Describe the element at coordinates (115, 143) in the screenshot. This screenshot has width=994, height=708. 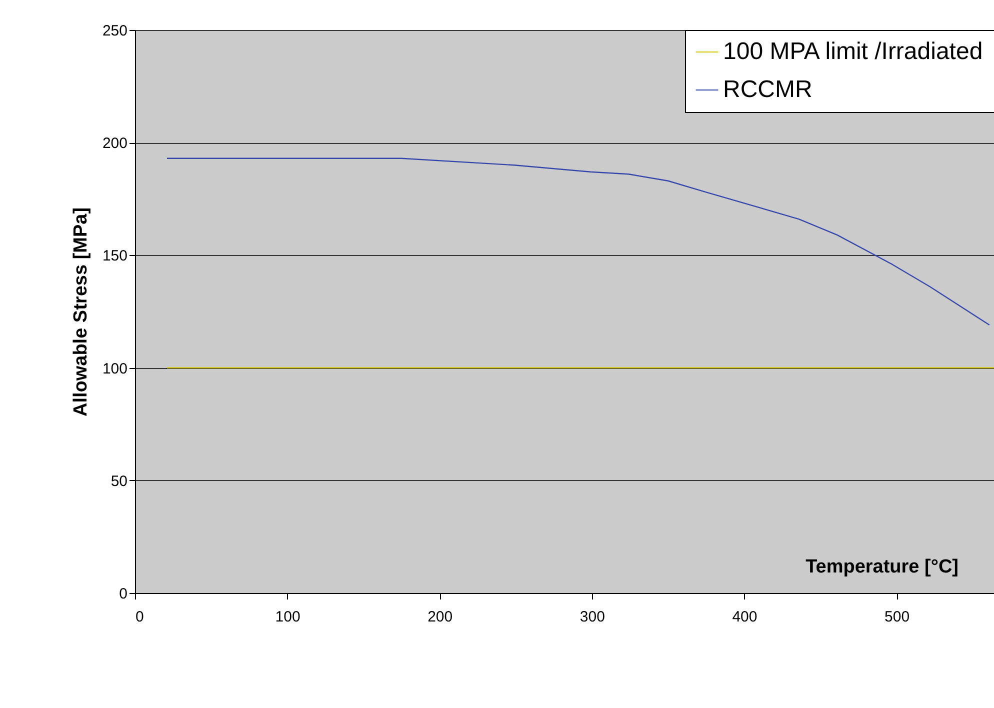
I see `y-tick-label: 200` at that location.